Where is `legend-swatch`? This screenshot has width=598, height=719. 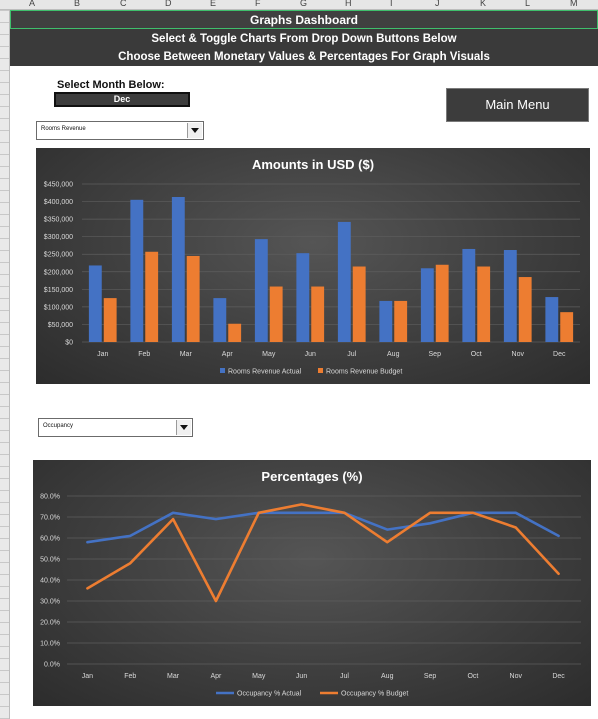
legend-swatch is located at coordinates (320, 370).